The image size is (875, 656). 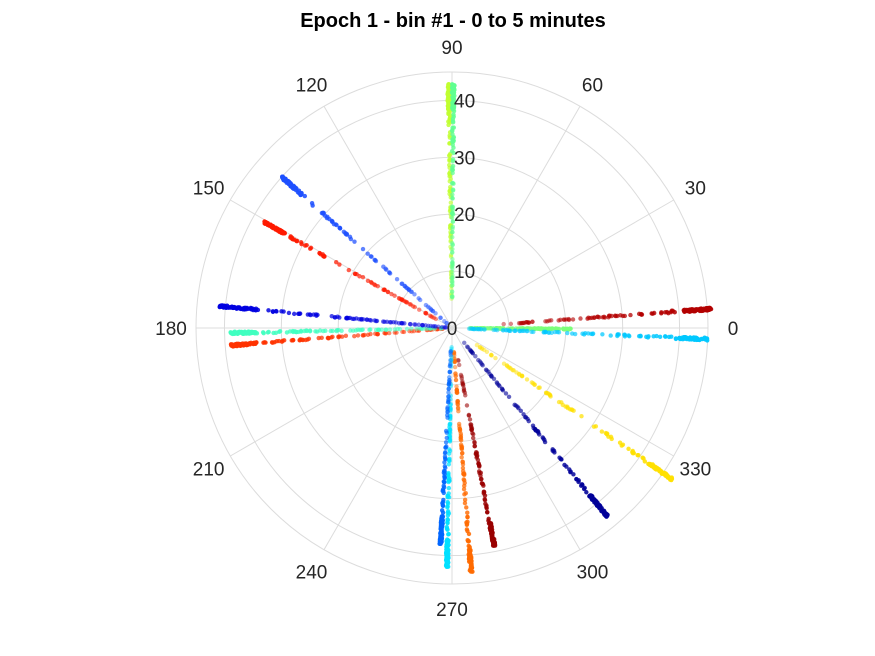 What do you see at coordinates (452, 610) in the screenshot?
I see `angle-tick-label: 270` at bounding box center [452, 610].